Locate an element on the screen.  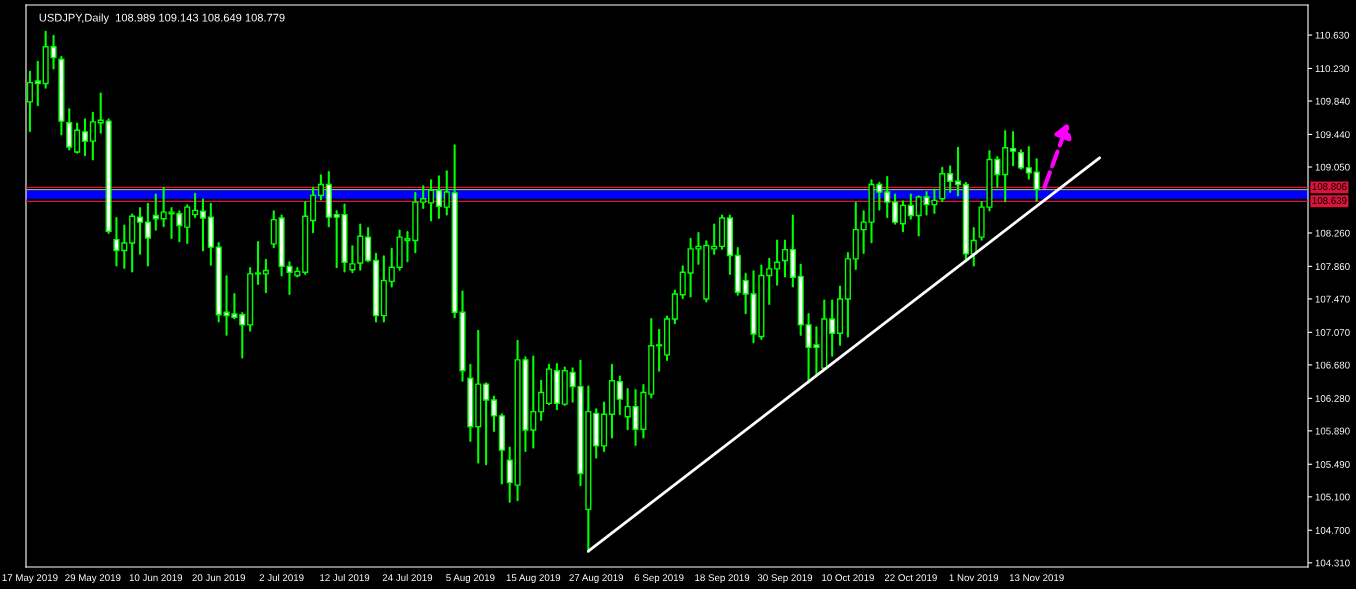
y-tick-label: 106.280 is located at coordinates (1332, 398).